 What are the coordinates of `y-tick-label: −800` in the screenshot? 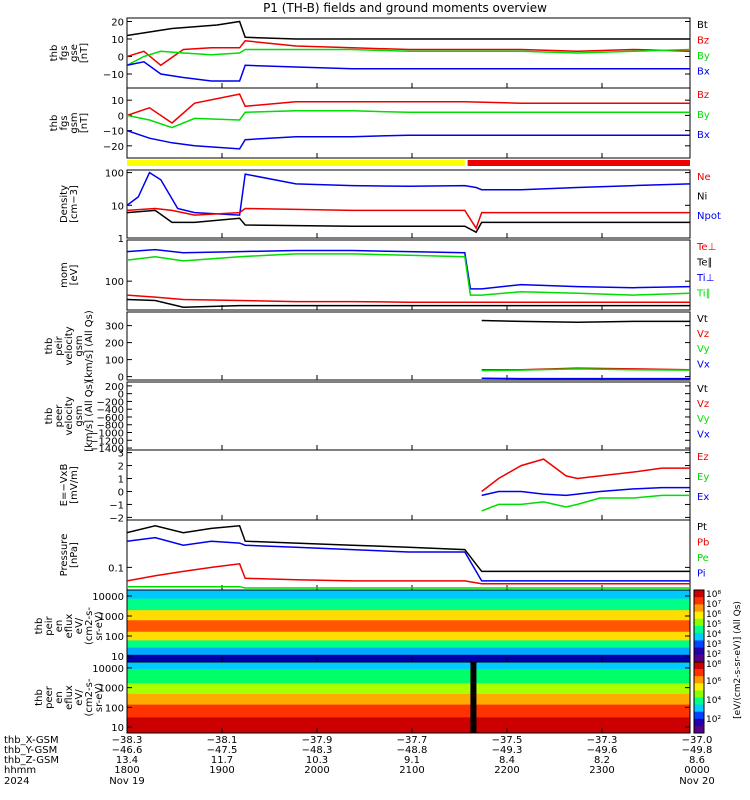 It's located at (110, 426).